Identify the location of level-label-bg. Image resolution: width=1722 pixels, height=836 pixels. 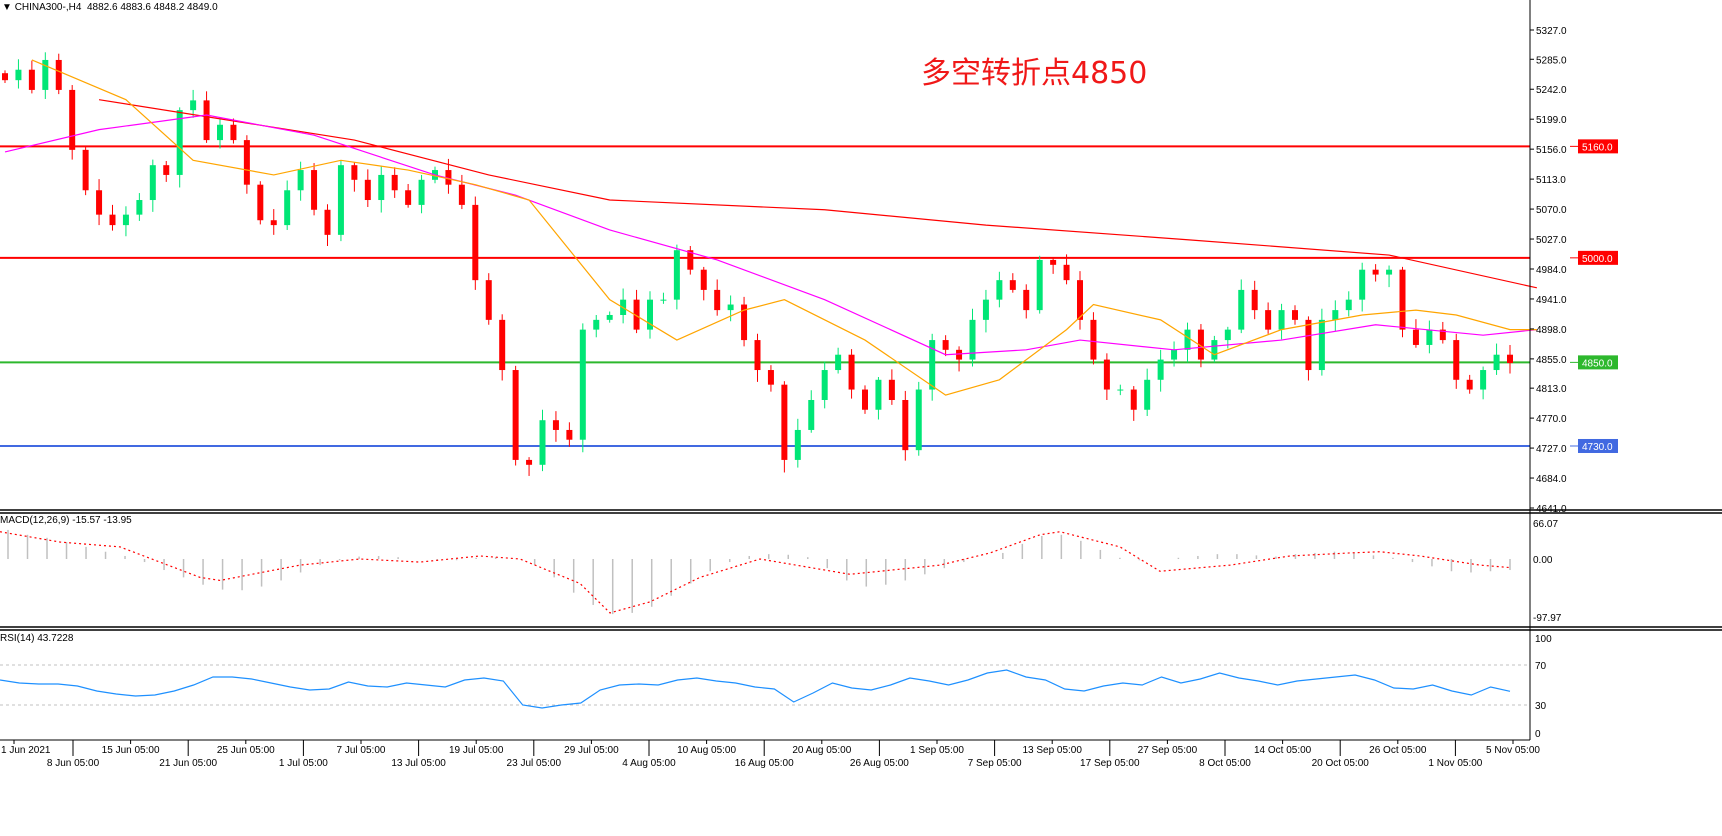
(1598, 257).